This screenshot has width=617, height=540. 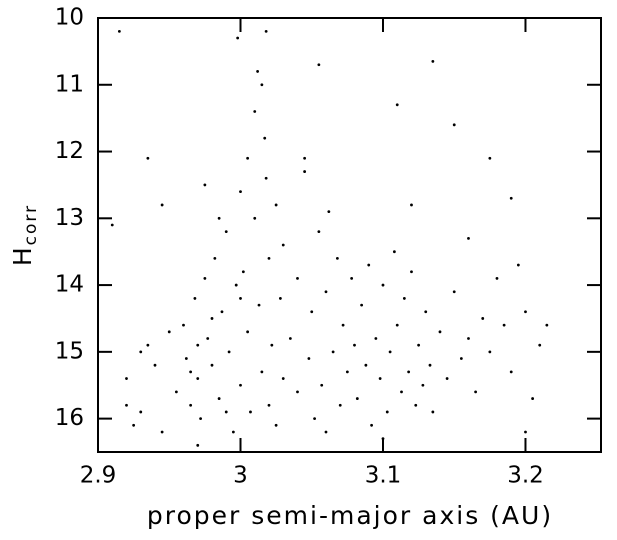 I want to click on y-tick-label: 12, so click(x=69, y=151).